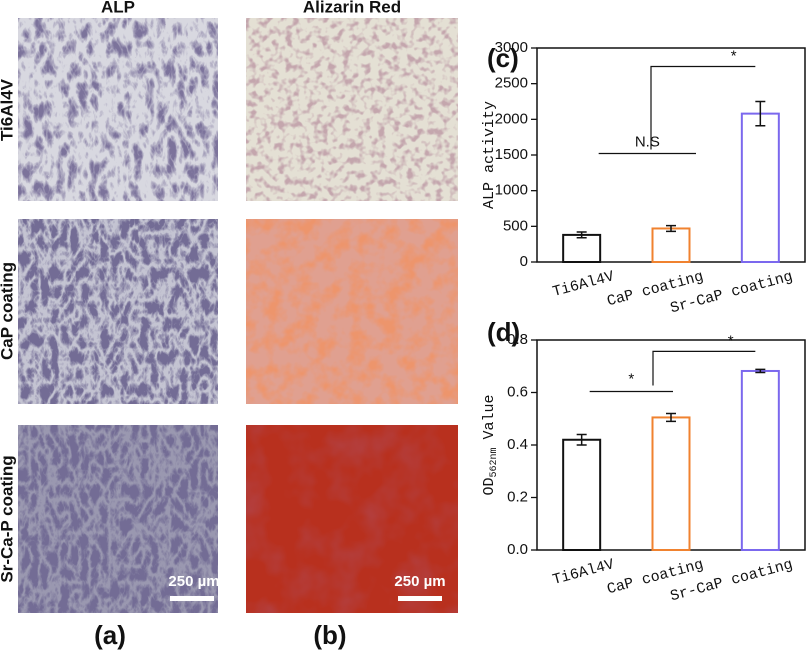  What do you see at coordinates (8, 518) in the screenshot?
I see `row-header: Sr-Ca-P coating` at bounding box center [8, 518].